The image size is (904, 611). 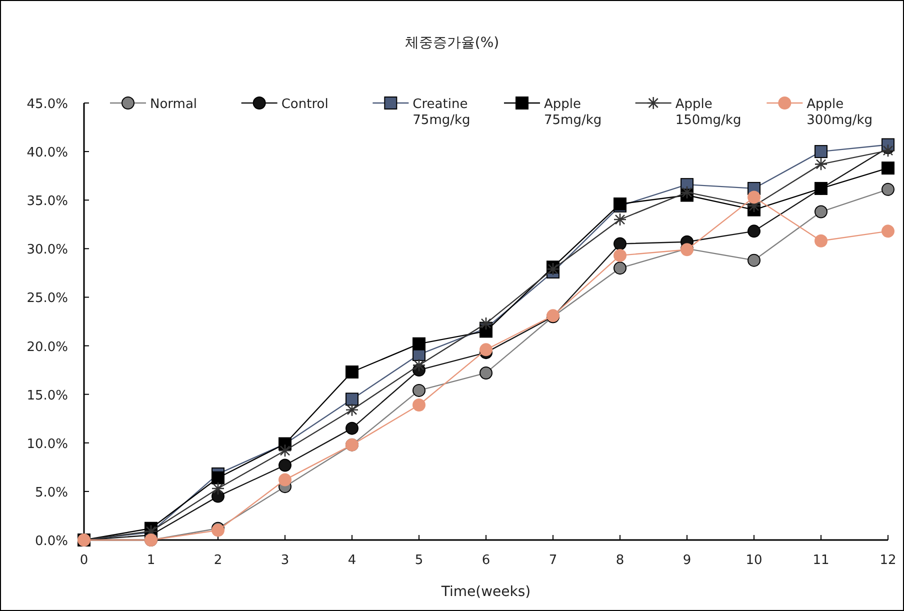 I want to click on legend-label: Apple 150mg/kg, so click(x=708, y=112).